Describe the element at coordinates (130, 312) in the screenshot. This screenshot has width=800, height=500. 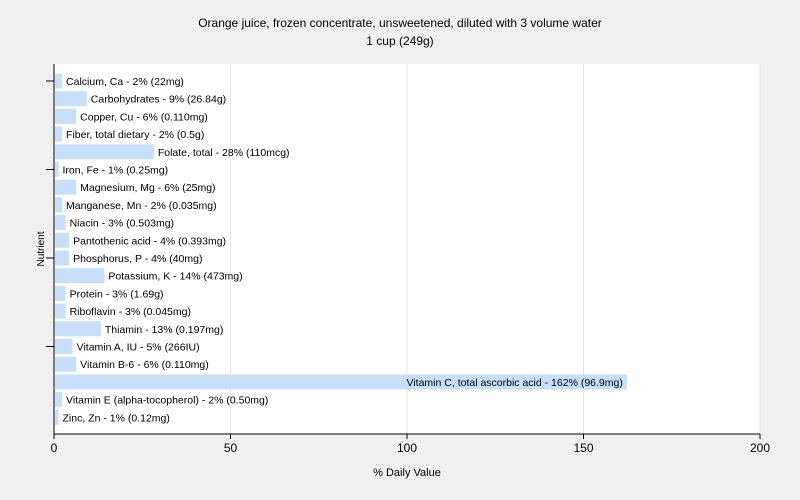
I see `bar-label: Riboflavin - 3% (0.045mg)` at that location.